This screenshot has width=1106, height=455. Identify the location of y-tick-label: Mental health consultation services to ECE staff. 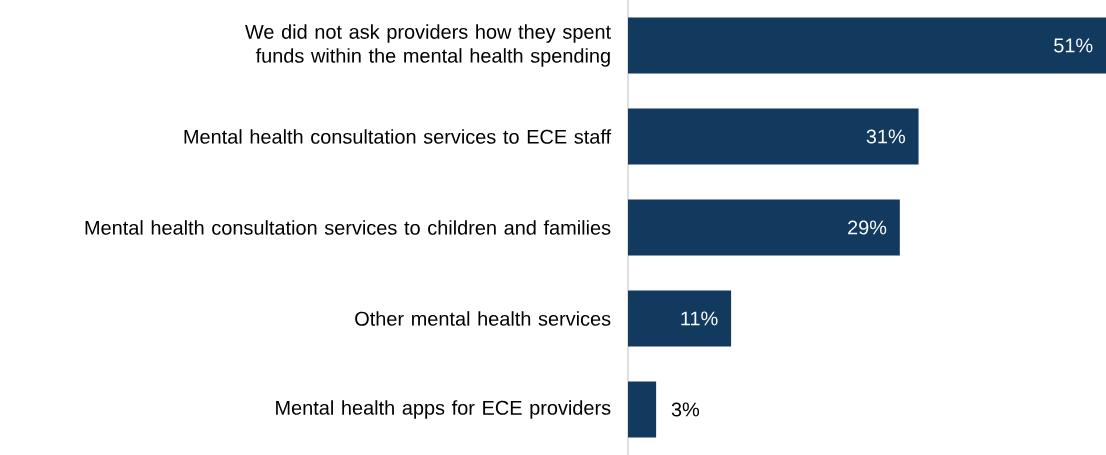
(398, 136).